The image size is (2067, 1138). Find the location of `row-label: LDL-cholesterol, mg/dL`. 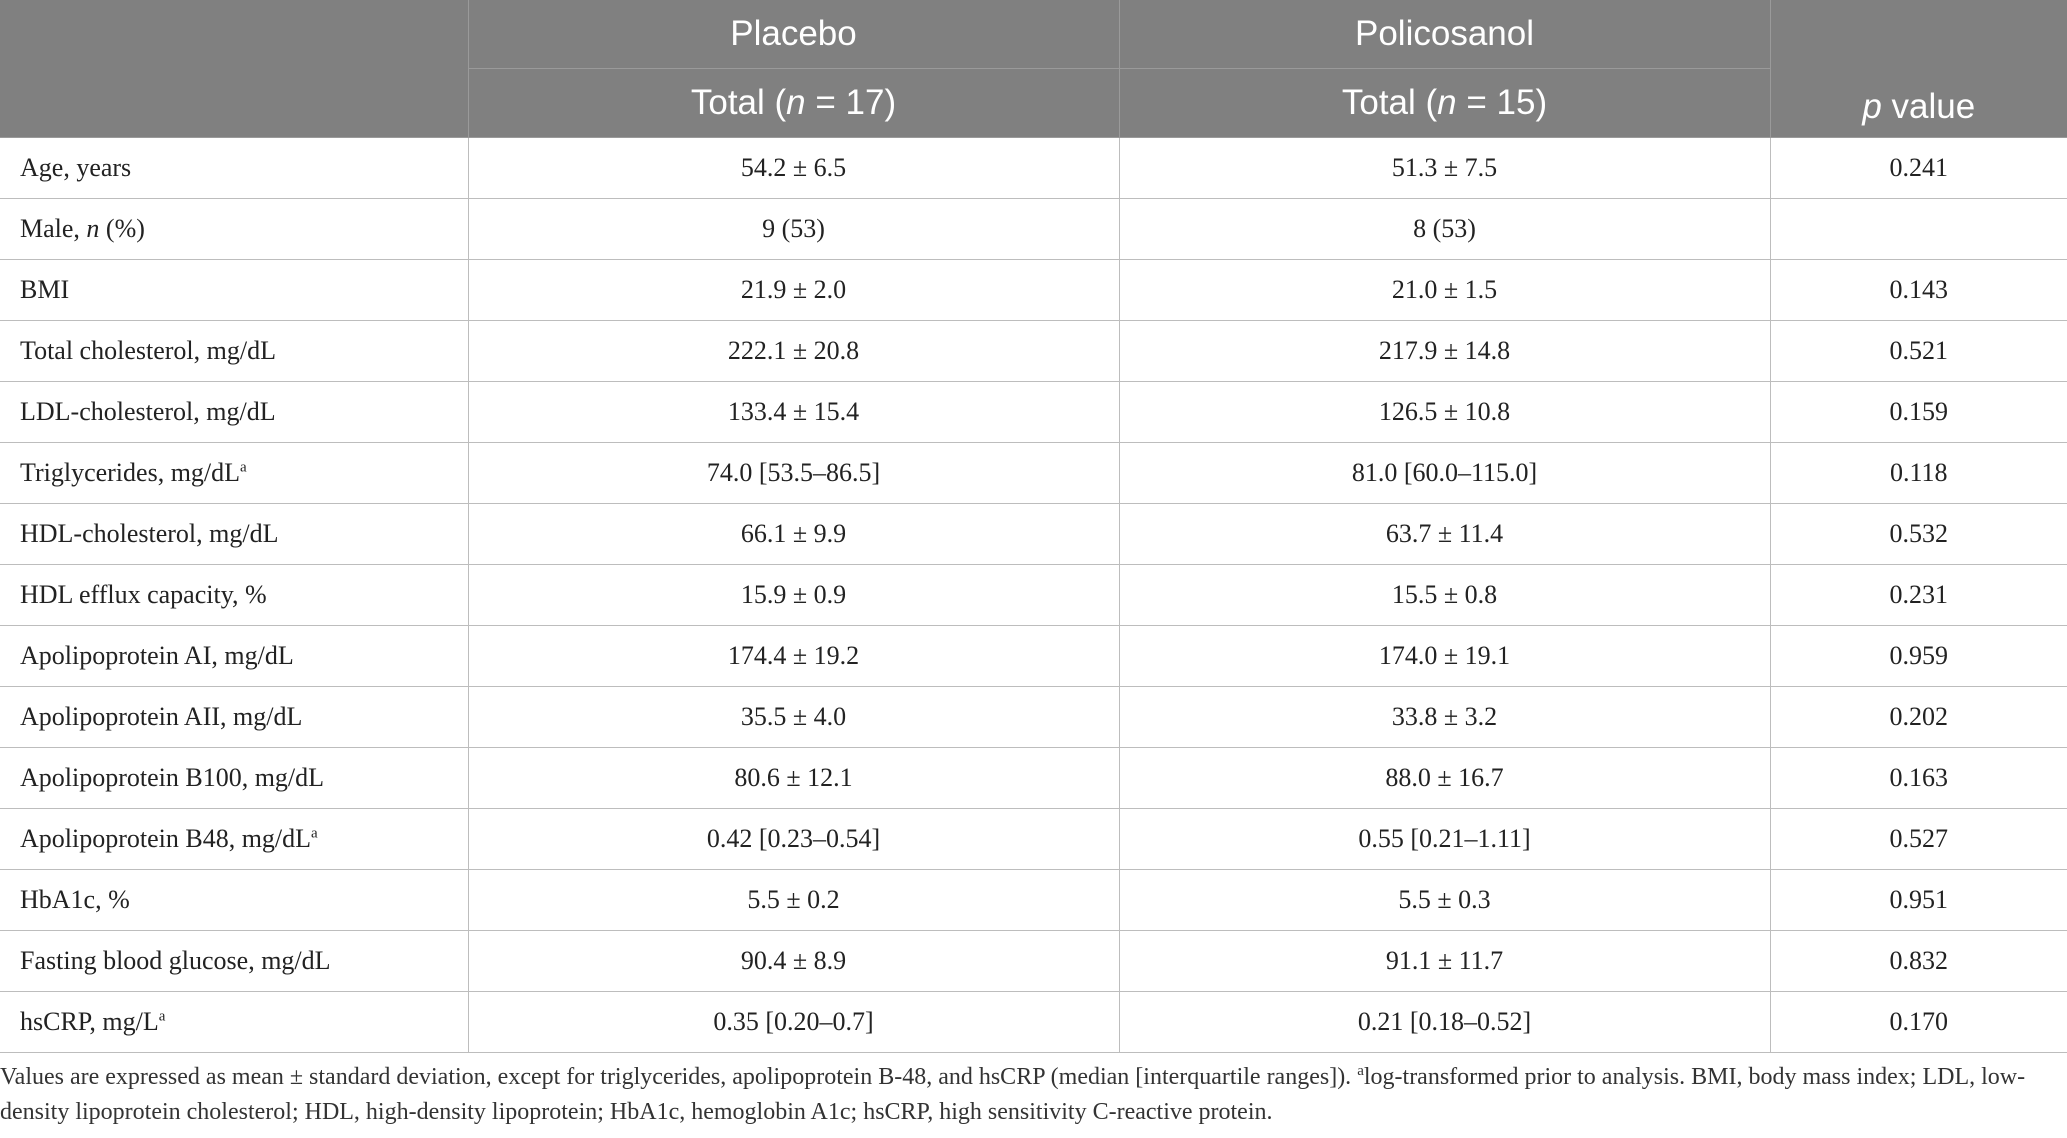

row-label: LDL-cholesterol, mg/dL is located at coordinates (234, 412).